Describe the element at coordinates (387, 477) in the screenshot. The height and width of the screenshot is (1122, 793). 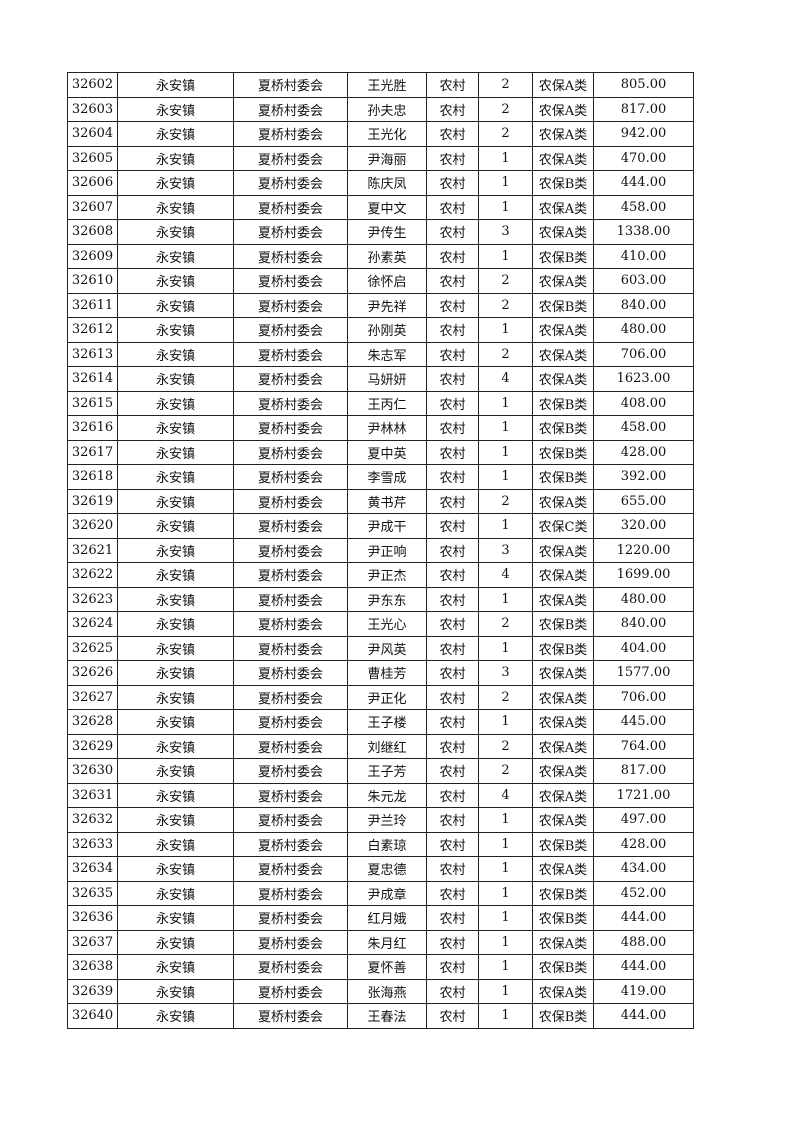
I see `cell-name: 李雪成` at that location.